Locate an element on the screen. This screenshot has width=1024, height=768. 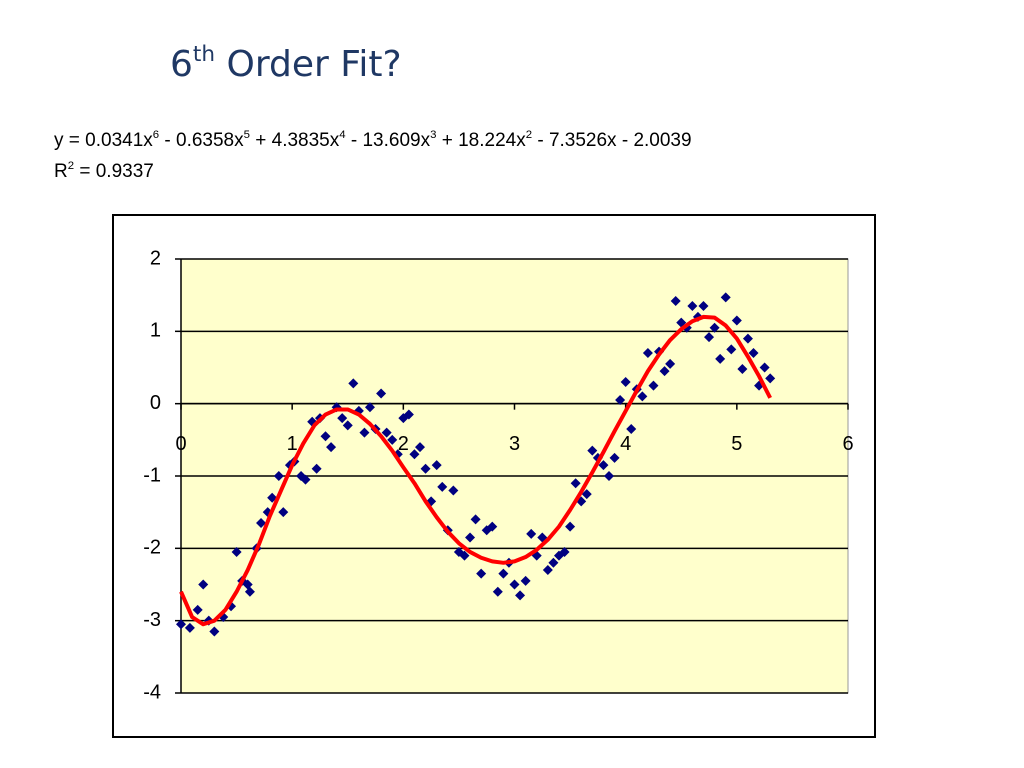
x-tick-label: 2 is located at coordinates (403, 444).